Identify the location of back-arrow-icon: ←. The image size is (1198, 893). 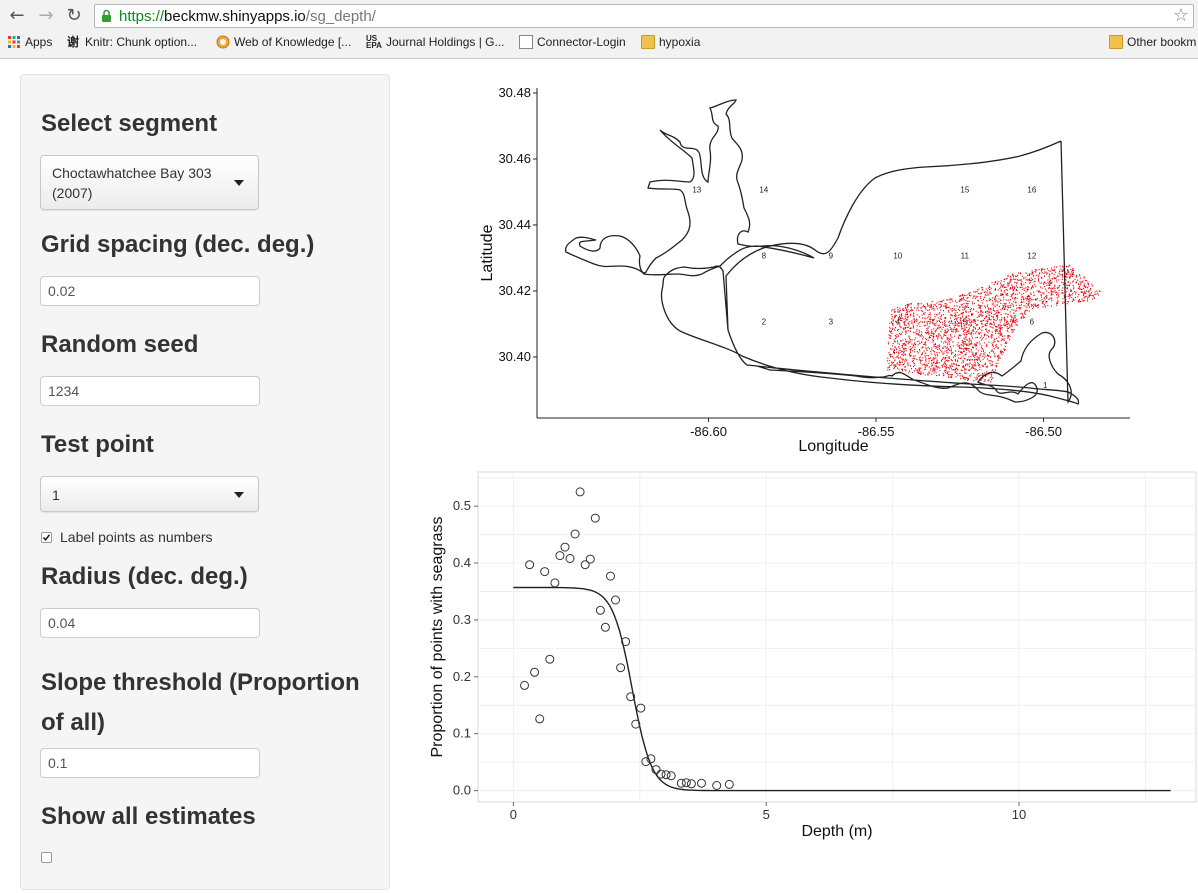
(17, 15).